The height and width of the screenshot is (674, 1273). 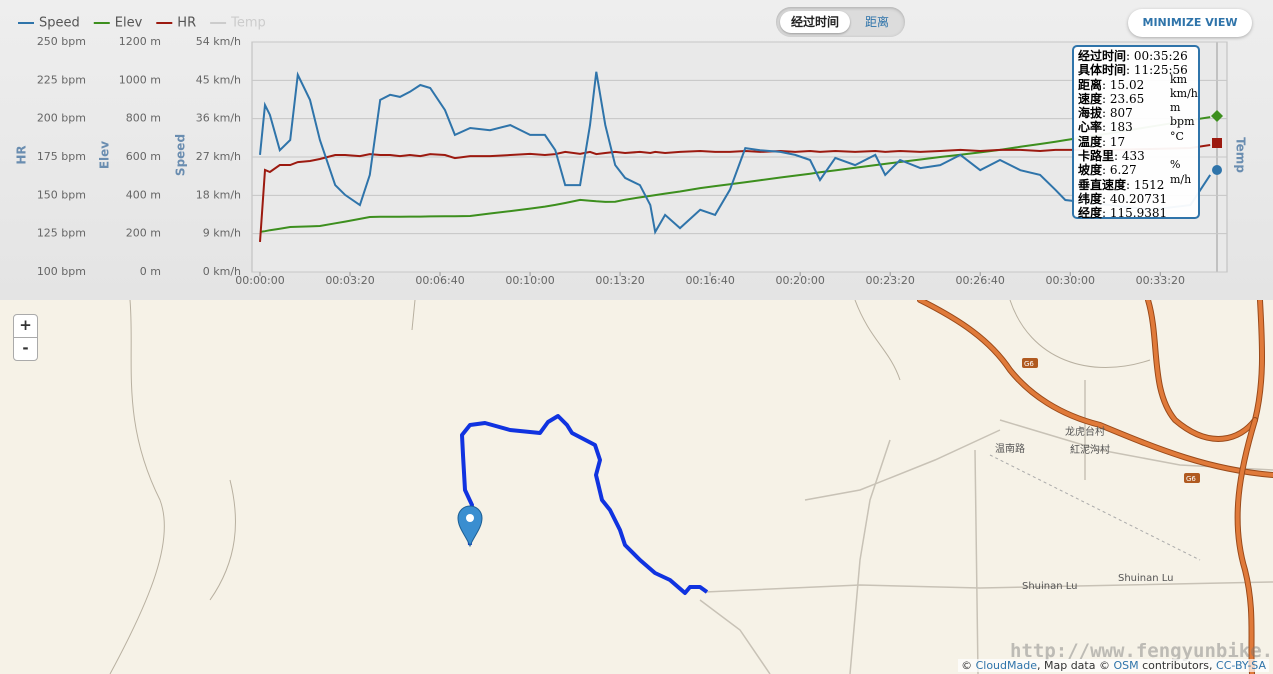 What do you see at coordinates (980, 280) in the screenshot?
I see `x-tick-label: 00:26:40` at bounding box center [980, 280].